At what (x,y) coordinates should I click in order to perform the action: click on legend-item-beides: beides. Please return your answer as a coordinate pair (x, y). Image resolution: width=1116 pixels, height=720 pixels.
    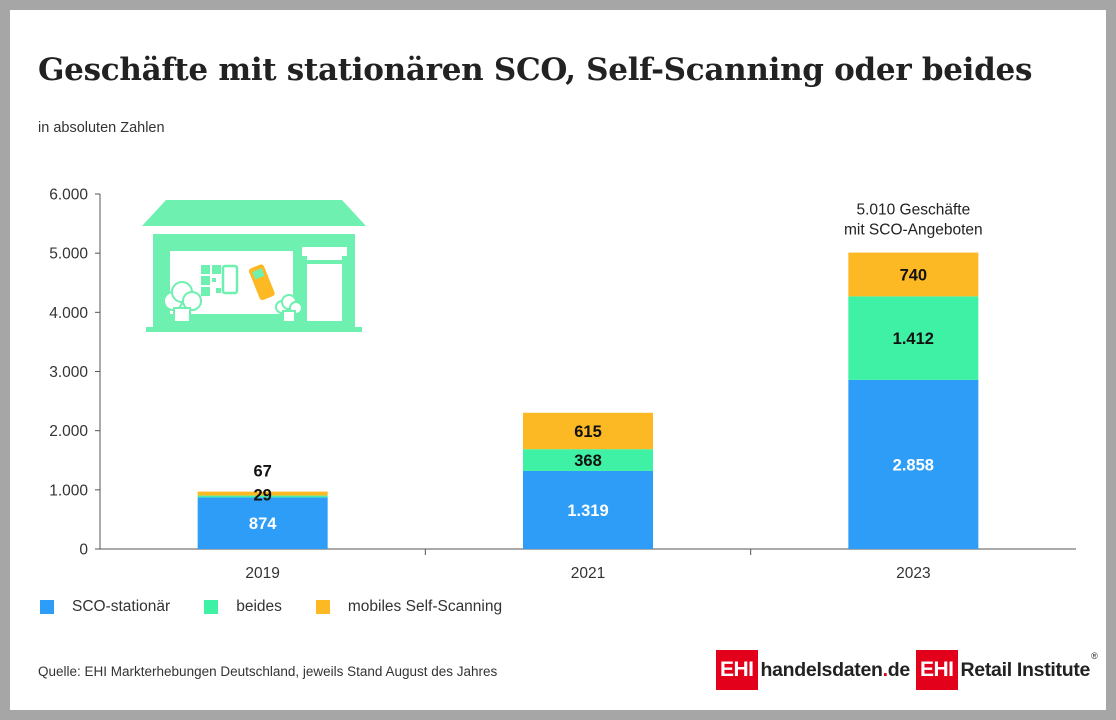
    Looking at the image, I should click on (243, 607).